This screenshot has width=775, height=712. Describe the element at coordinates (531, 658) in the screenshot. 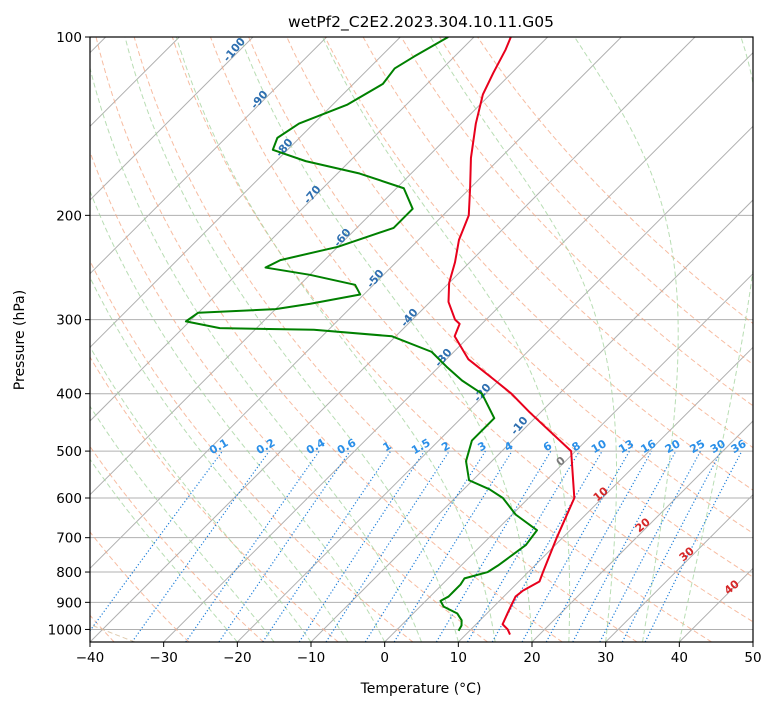

I see `x-tick-label: 20` at that location.